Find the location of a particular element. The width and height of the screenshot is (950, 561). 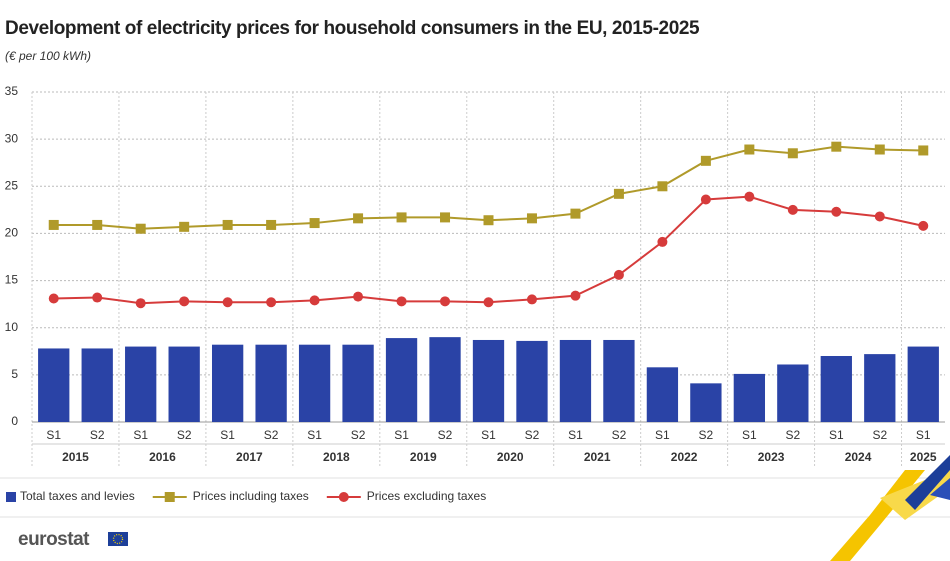

y-tick-label: 10 is located at coordinates (12, 327).